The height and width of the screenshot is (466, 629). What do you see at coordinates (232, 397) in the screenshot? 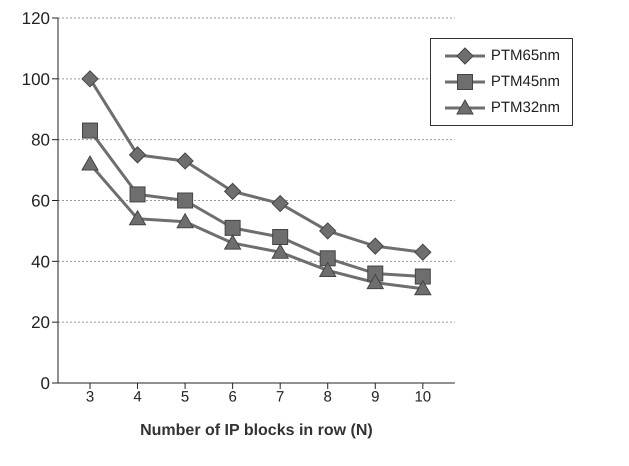
I see `x-tick-label: 6` at bounding box center [232, 397].